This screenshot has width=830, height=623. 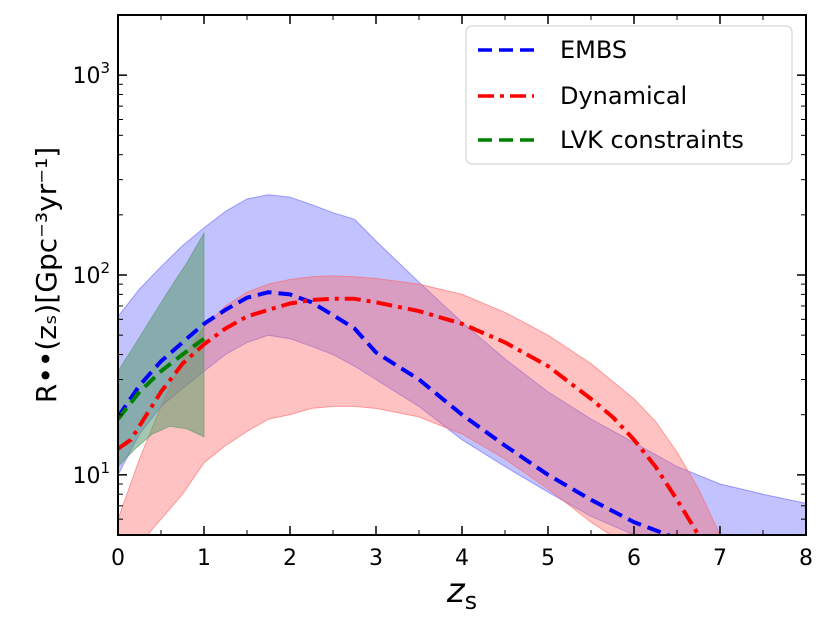 I want to click on band-lvk-constraints, so click(x=161, y=349).